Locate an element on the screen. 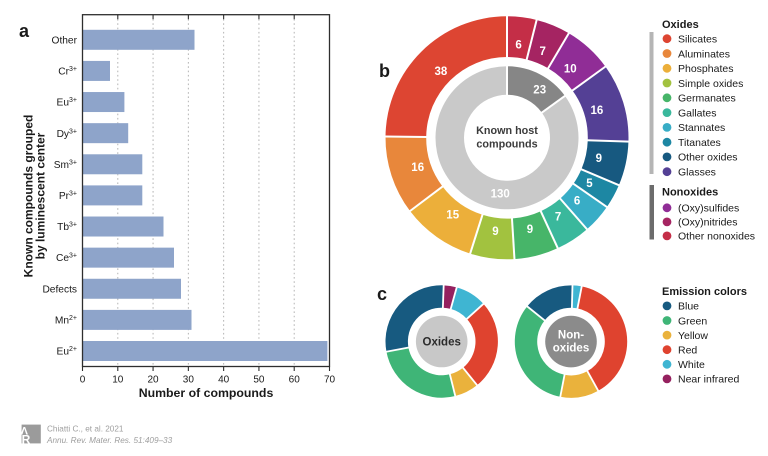 The image size is (768, 456). svg-text: Germanates is located at coordinates (707, 99).